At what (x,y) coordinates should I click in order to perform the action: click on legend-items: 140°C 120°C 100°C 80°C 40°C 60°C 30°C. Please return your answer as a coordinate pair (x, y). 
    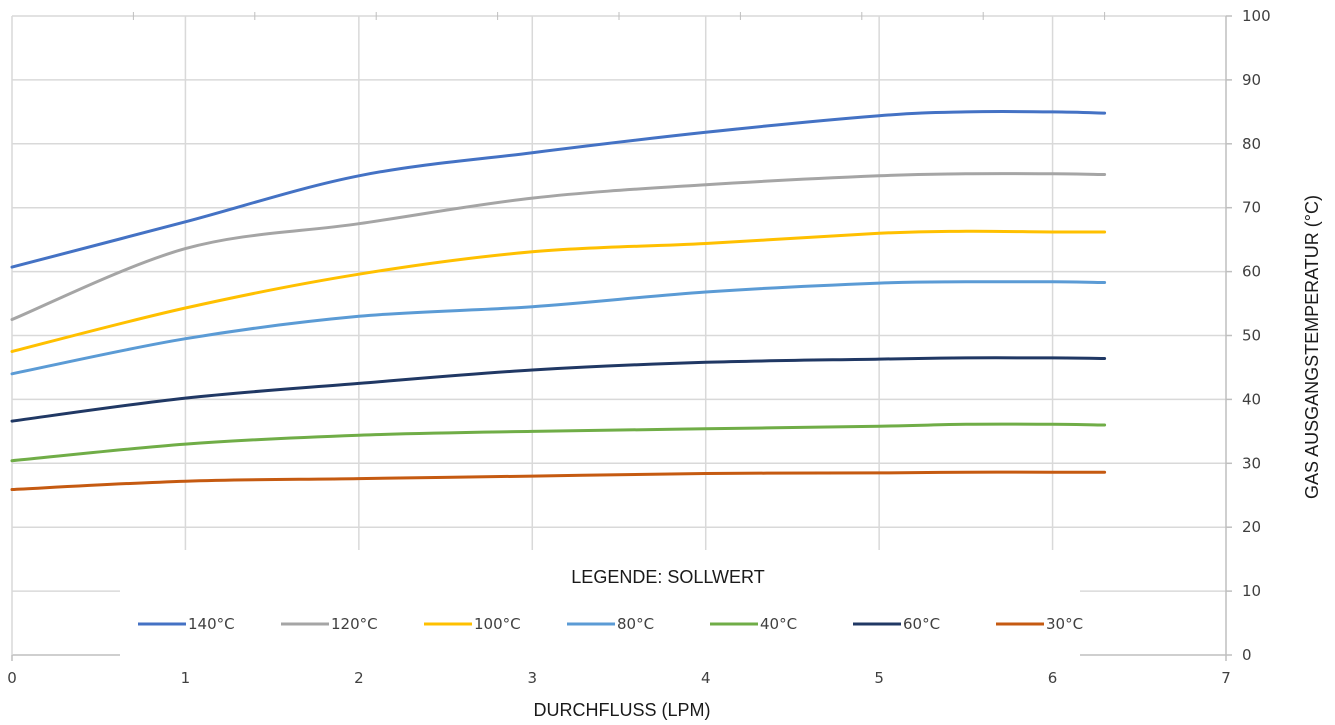
    Looking at the image, I should click on (610, 624).